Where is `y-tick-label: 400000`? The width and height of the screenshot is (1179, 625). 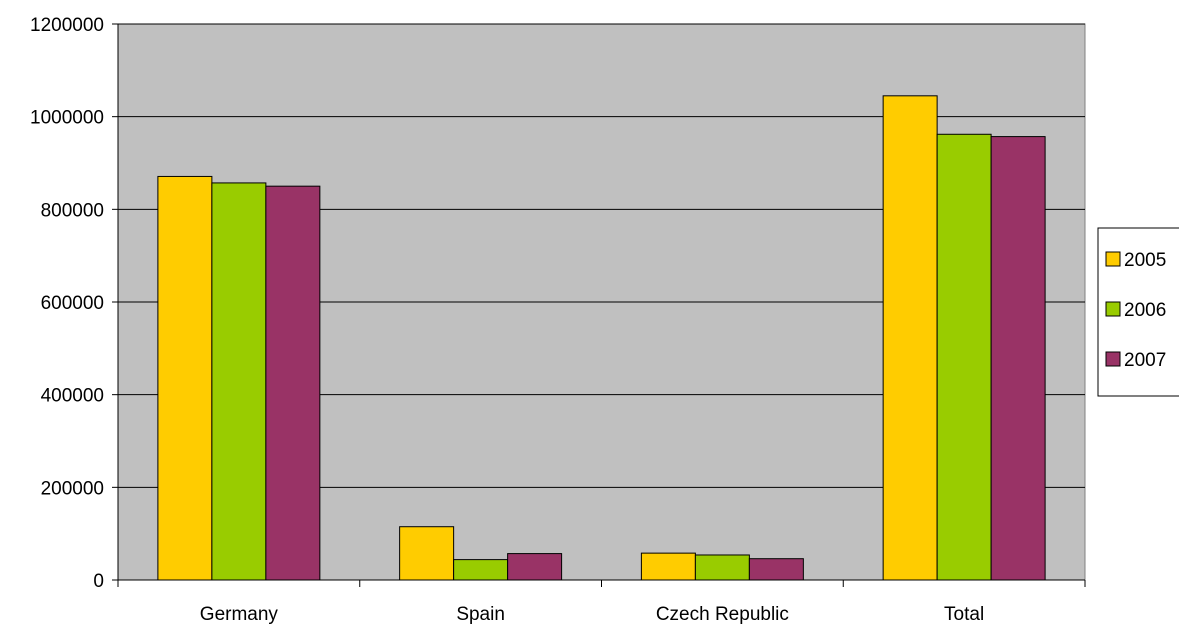
y-tick-label: 400000 is located at coordinates (72, 396).